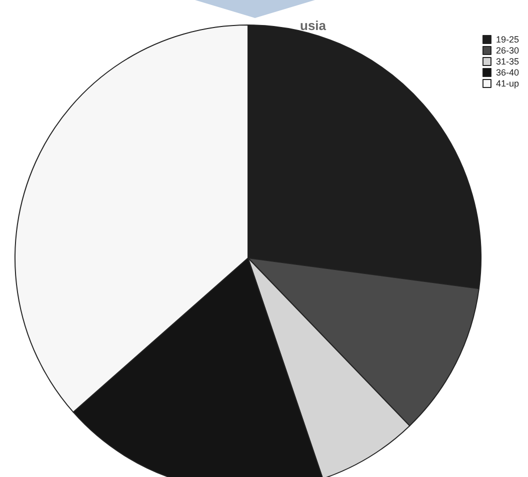  Describe the element at coordinates (508, 83) in the screenshot. I see `legend-label: 41-up` at that location.